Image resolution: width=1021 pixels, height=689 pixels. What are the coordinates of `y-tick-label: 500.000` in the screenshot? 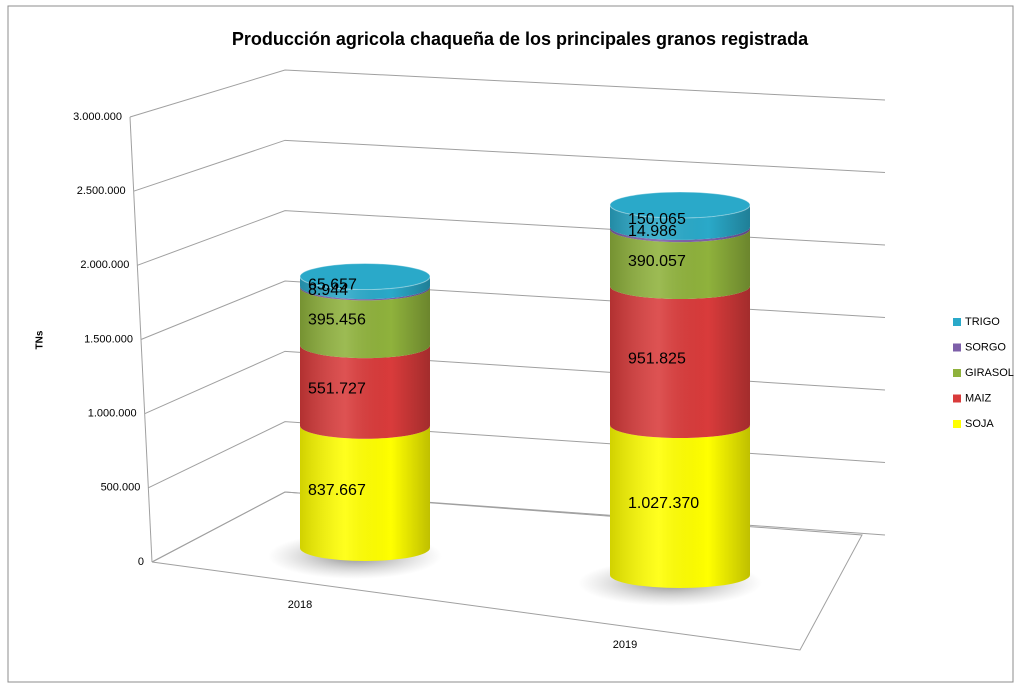 It's located at (121, 488).